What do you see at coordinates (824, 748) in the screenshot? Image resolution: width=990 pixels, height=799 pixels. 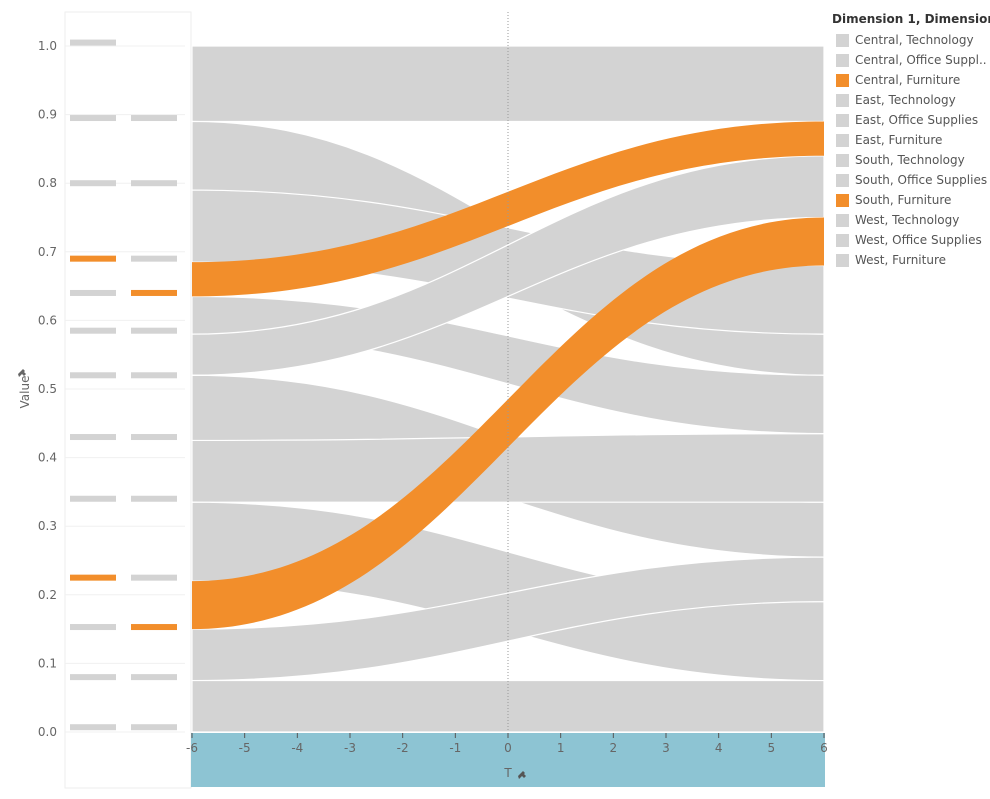 I see `x-tick-label: 6` at bounding box center [824, 748].